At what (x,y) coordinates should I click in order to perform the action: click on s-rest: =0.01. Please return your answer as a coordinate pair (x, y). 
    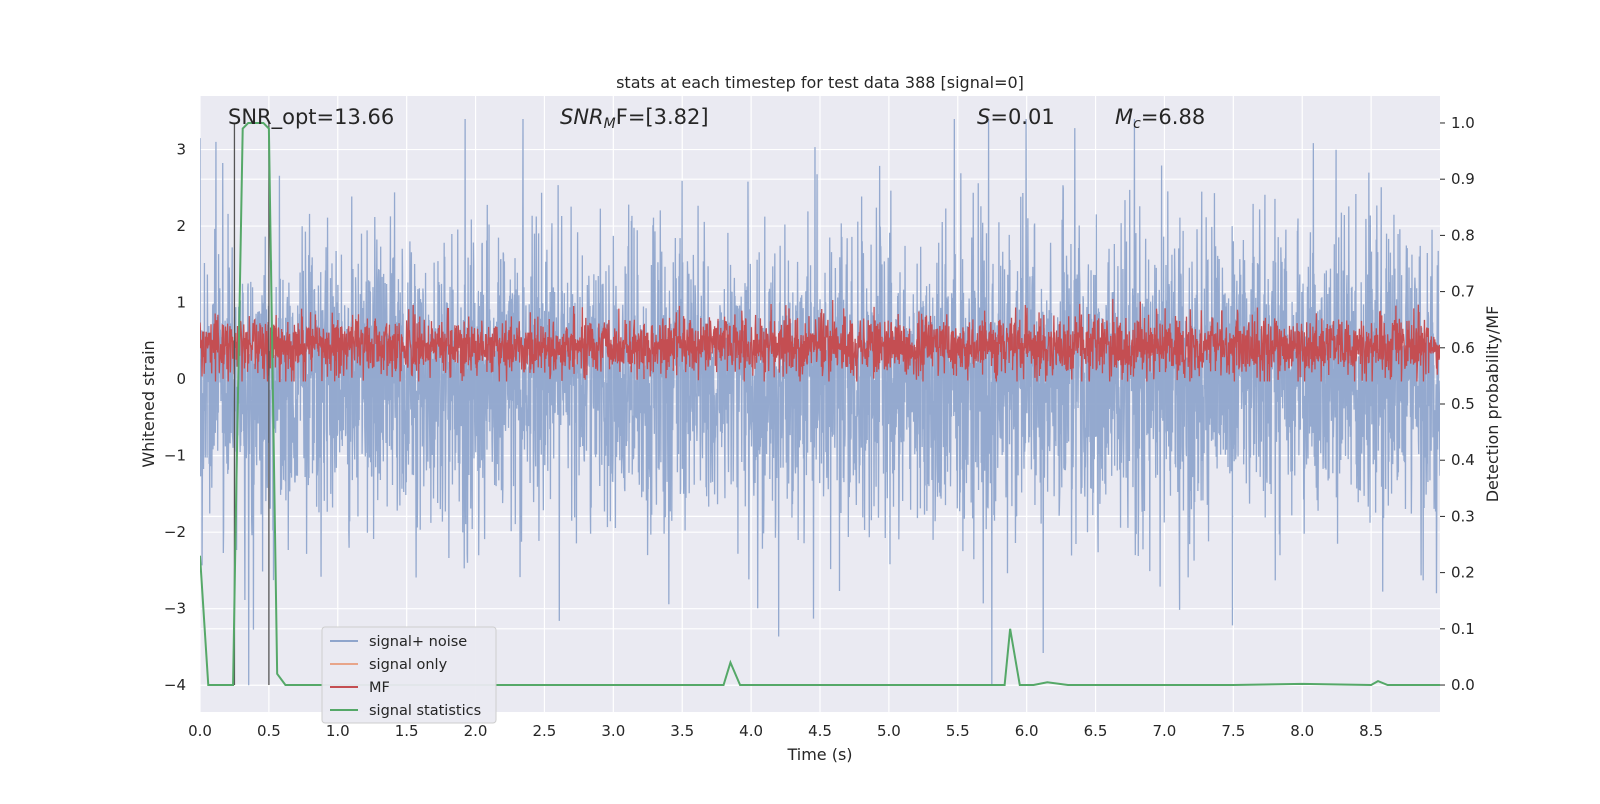
    Looking at the image, I should click on (1022, 117).